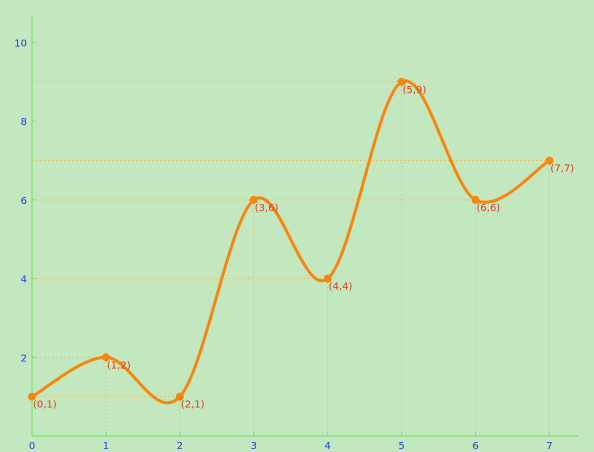 The image size is (594, 452). What do you see at coordinates (475, 446) in the screenshot?
I see `x-tick-label: 6` at bounding box center [475, 446].